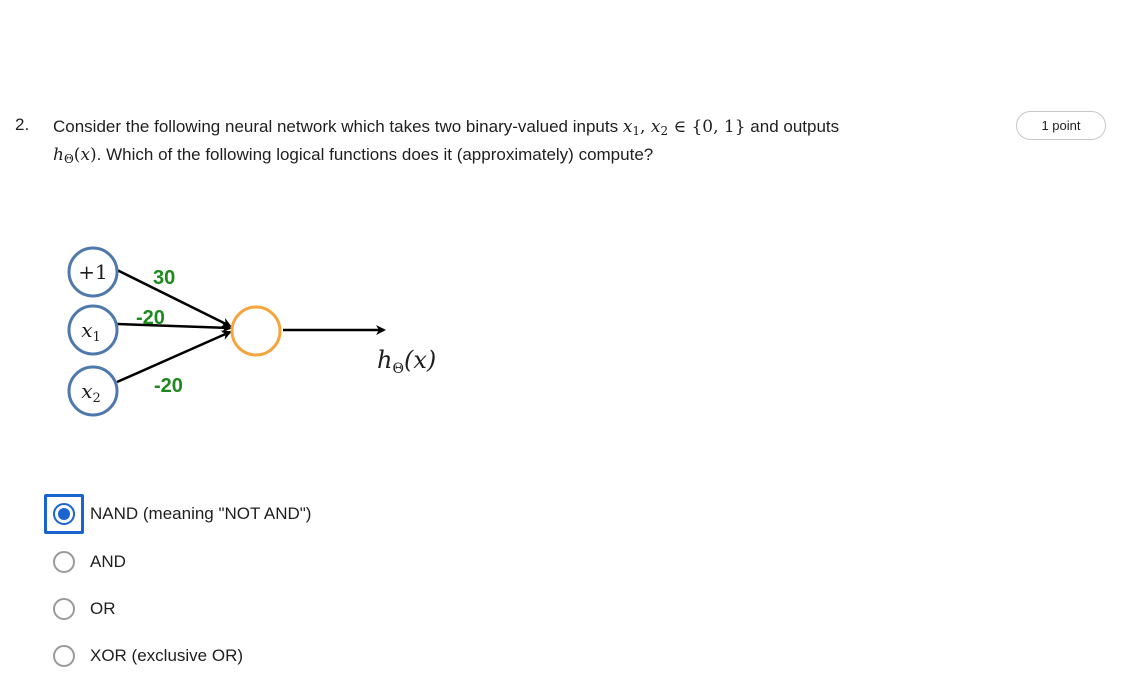  I want to click on output-math: hΘ(x), so click(75, 155).